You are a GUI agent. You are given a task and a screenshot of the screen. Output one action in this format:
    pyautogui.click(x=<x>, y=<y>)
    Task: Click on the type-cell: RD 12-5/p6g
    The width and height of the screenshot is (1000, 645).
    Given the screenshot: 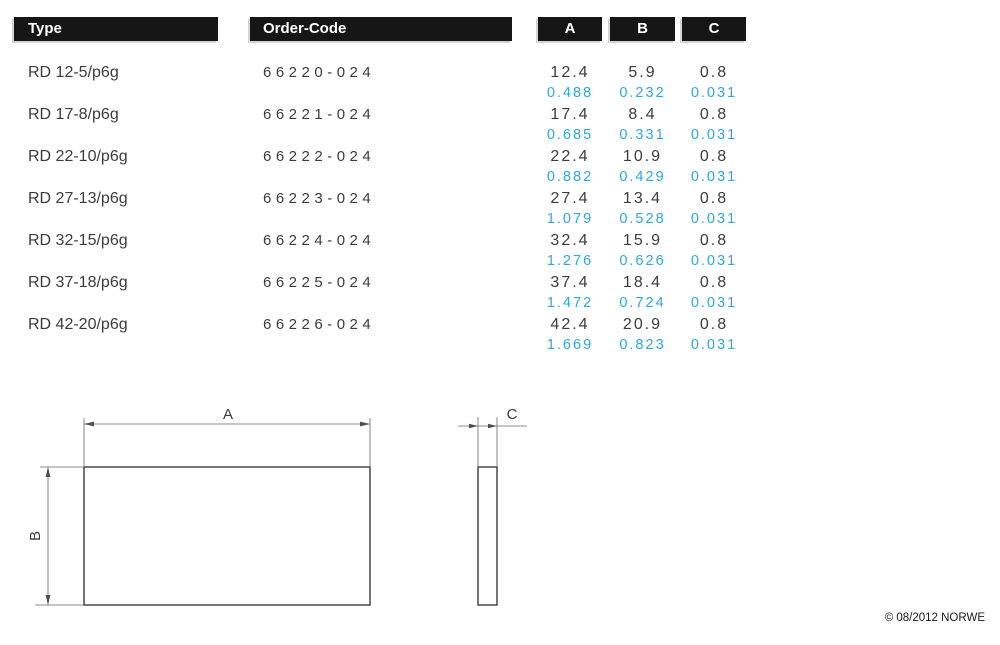 What is the action you would take?
    pyautogui.click(x=73, y=72)
    